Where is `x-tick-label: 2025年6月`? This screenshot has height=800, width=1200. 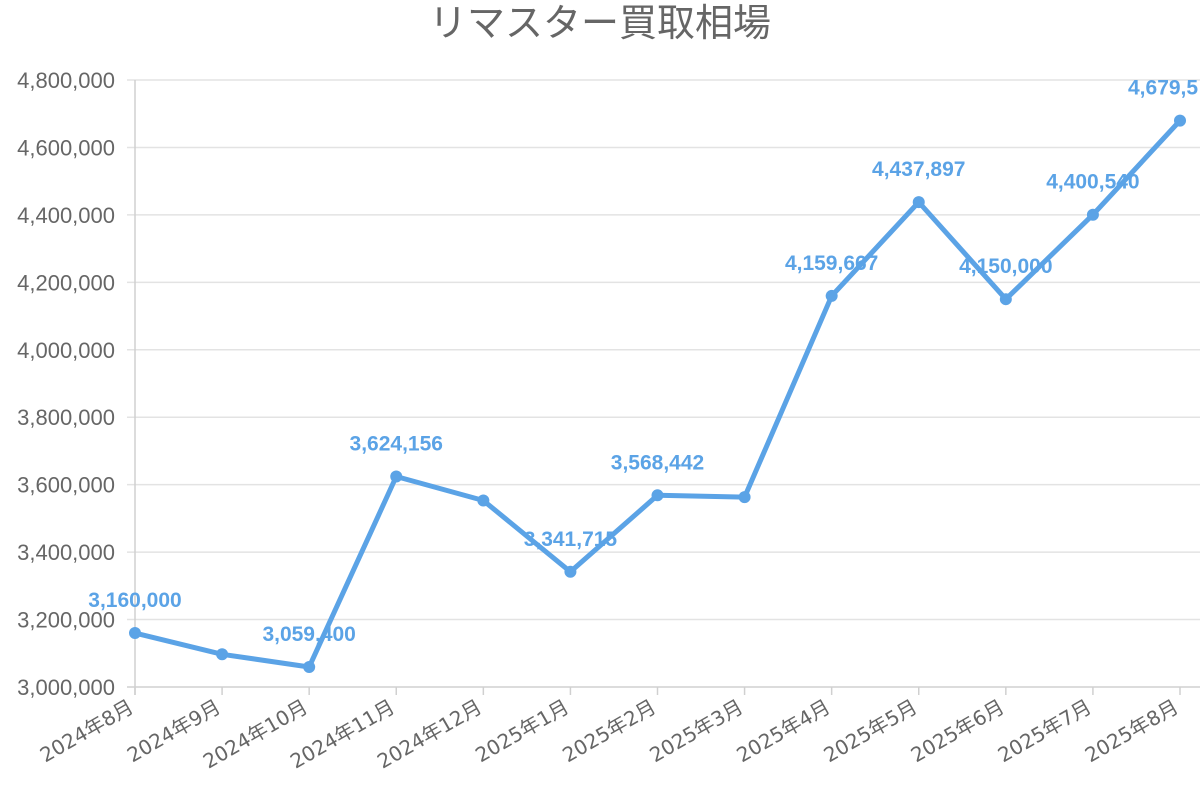
x-tick-label: 2025年6月 is located at coordinates (958, 731).